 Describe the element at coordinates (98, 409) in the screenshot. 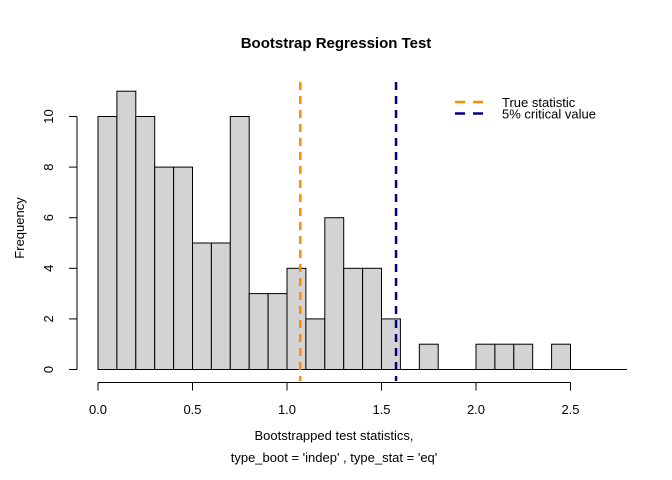

I see `x-axis-tick-label: 0.0` at that location.